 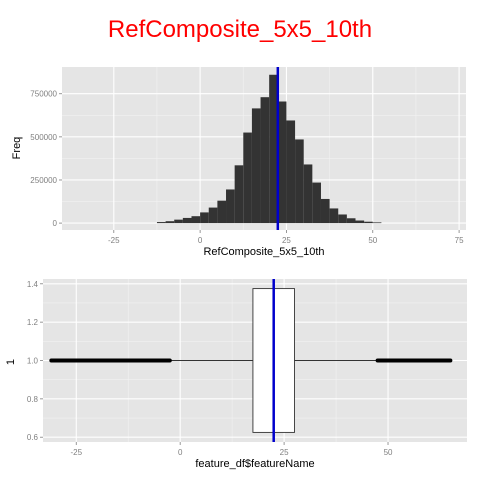 I want to click on boxplot-x-tick-label: -25, so click(x=76, y=452).